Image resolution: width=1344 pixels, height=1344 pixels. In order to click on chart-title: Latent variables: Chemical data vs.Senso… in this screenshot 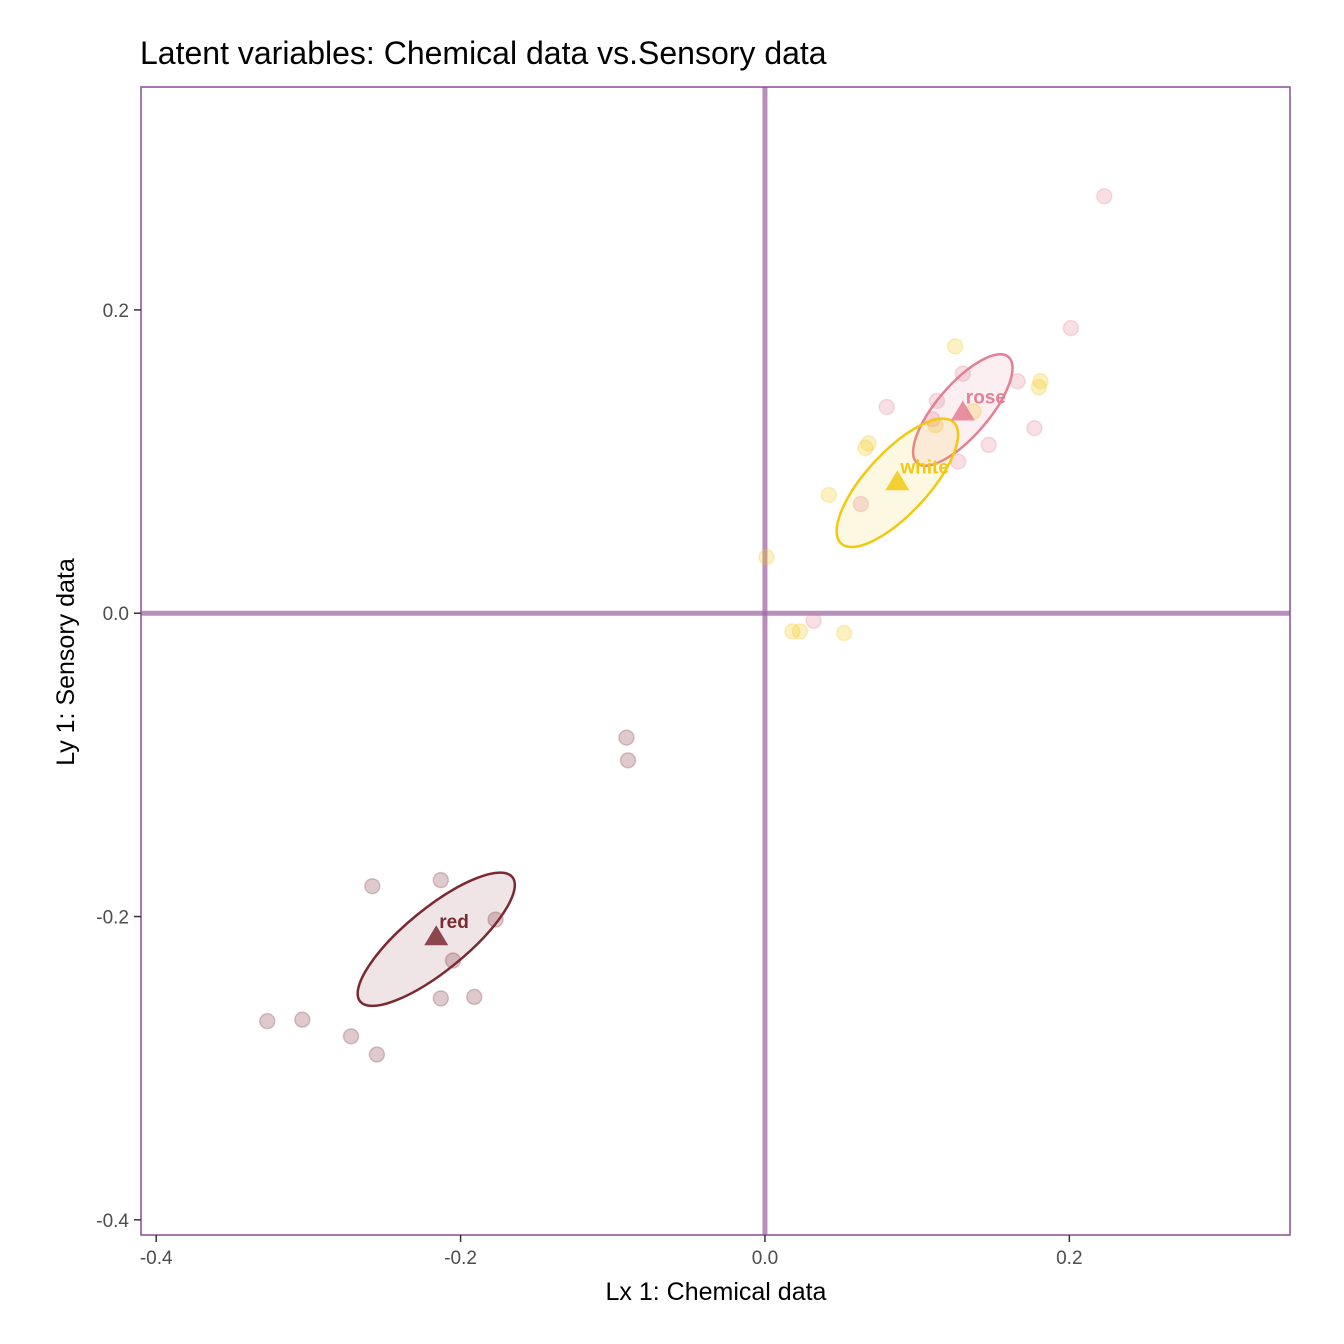, I will do `click(483, 53)`.